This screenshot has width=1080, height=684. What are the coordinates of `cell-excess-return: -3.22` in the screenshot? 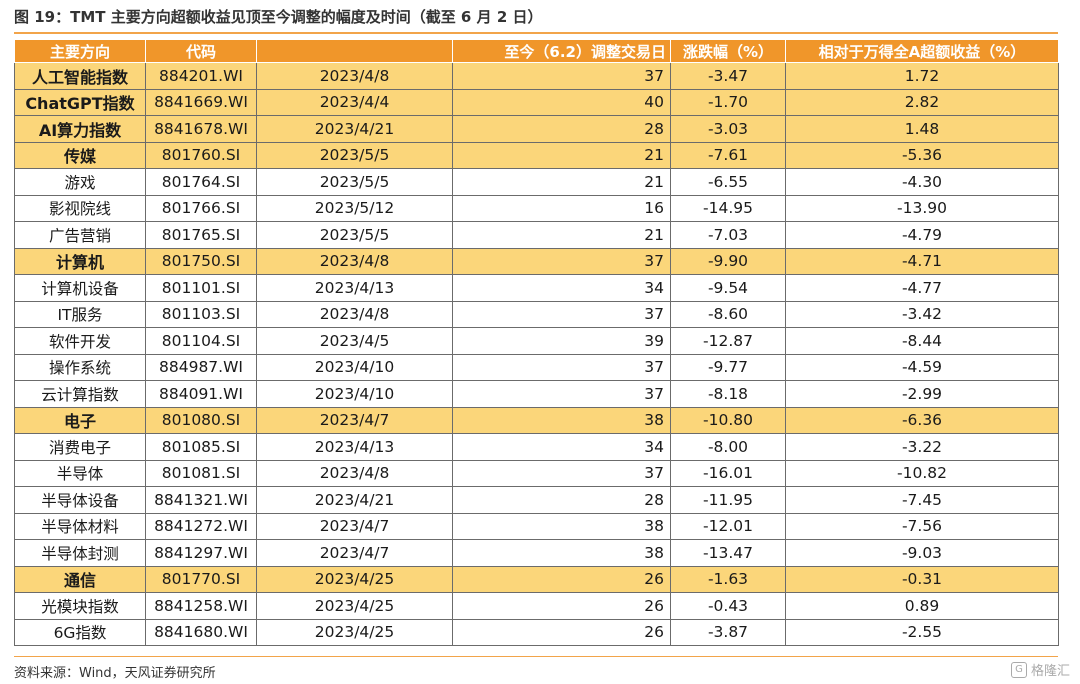 It's located at (922, 447).